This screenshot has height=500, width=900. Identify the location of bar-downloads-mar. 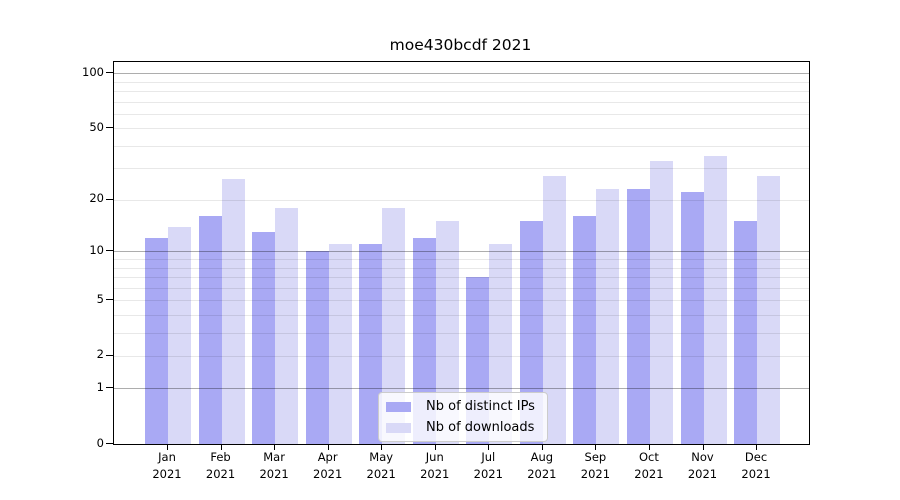
(287, 325).